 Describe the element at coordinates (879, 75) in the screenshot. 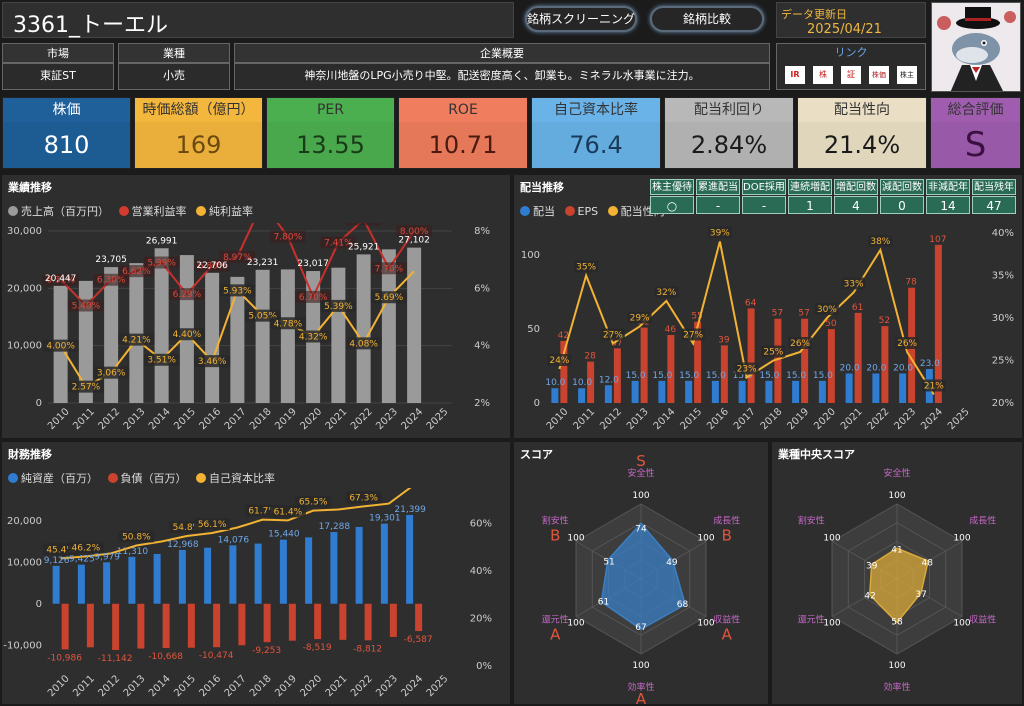

I see `minkabu-link-icon: 株価` at that location.